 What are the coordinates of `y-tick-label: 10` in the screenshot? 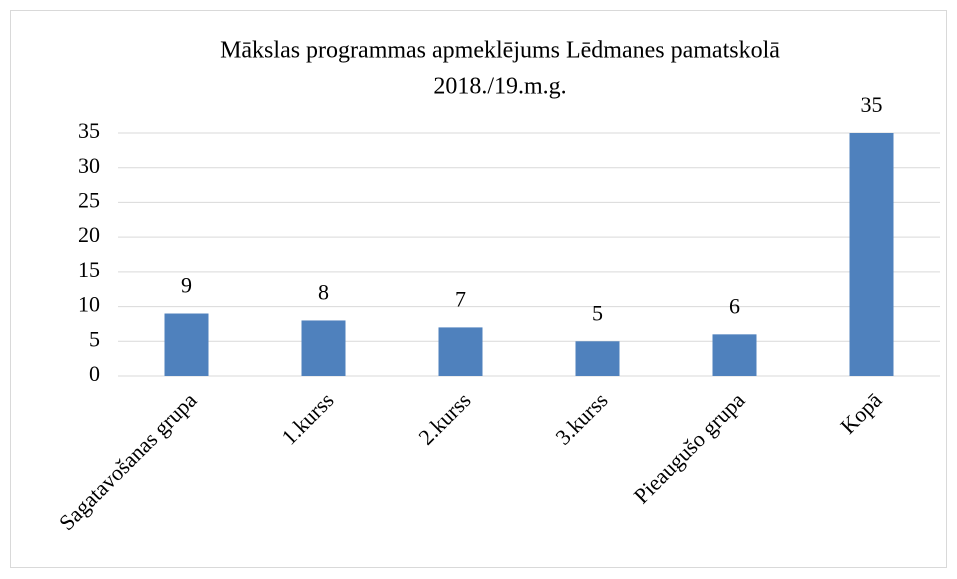 It's located at (89, 304).